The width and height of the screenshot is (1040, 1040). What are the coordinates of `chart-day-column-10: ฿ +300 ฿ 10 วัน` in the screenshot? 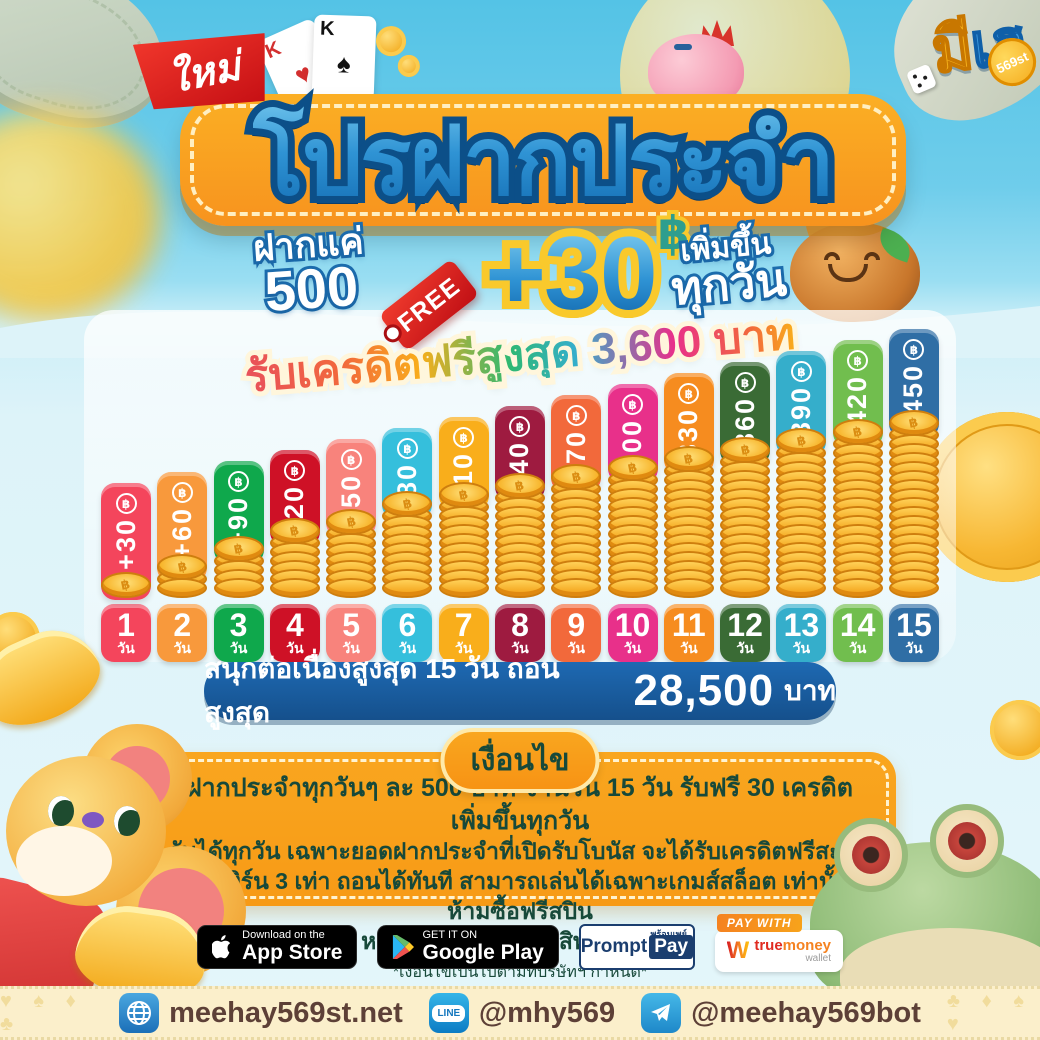 It's located at (633, 523).